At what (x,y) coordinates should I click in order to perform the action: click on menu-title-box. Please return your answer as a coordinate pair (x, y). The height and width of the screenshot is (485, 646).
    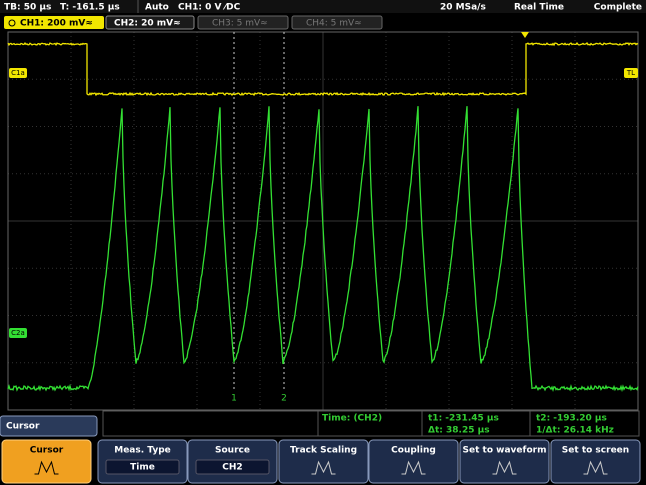
    Looking at the image, I should click on (49, 426).